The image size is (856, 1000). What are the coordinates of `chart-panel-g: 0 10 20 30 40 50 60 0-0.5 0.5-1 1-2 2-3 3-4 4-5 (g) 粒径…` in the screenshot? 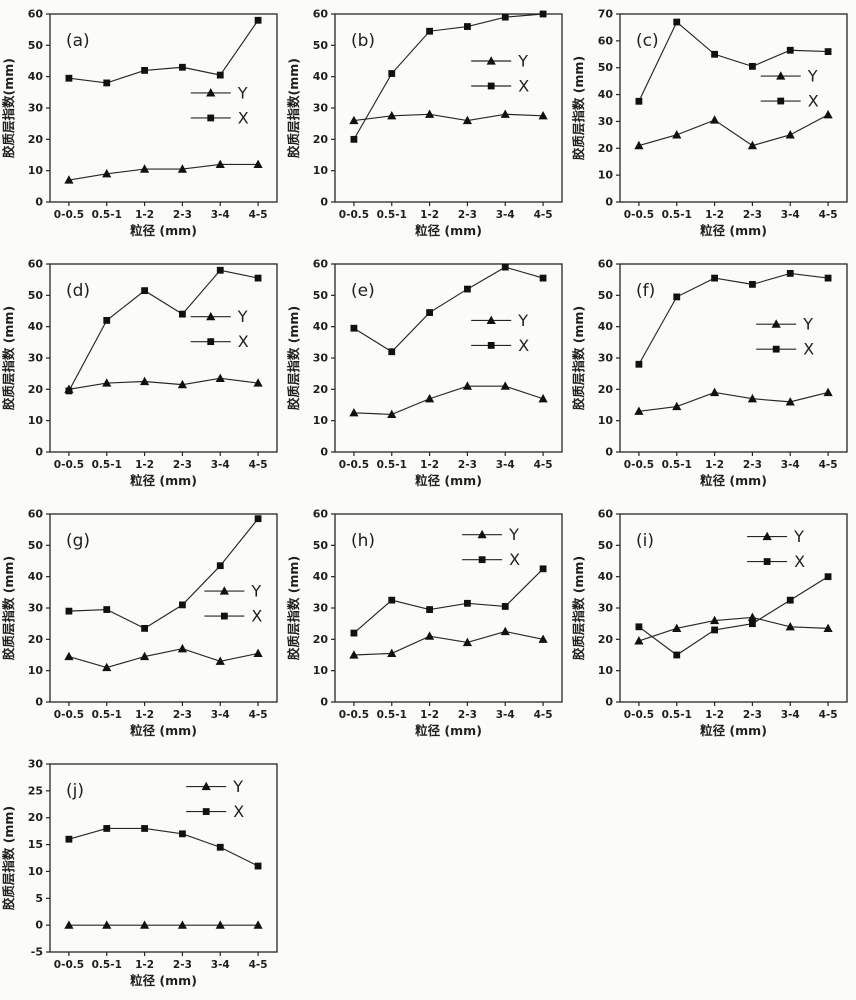 It's located at (142, 627).